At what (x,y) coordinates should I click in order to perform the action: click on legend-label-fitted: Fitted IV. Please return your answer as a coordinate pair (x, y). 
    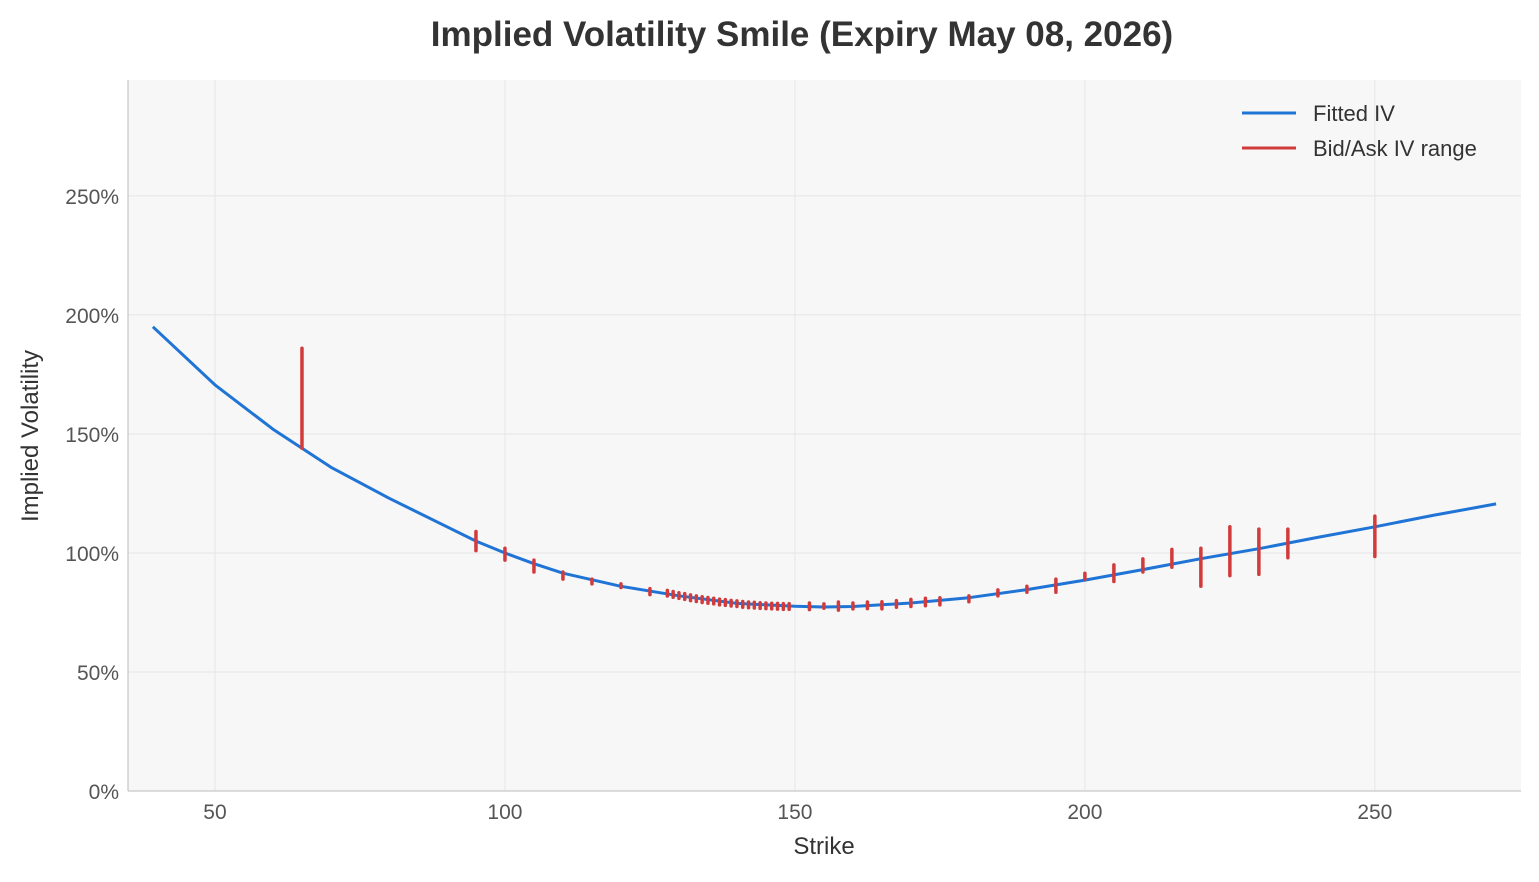
    Looking at the image, I should click on (1354, 113).